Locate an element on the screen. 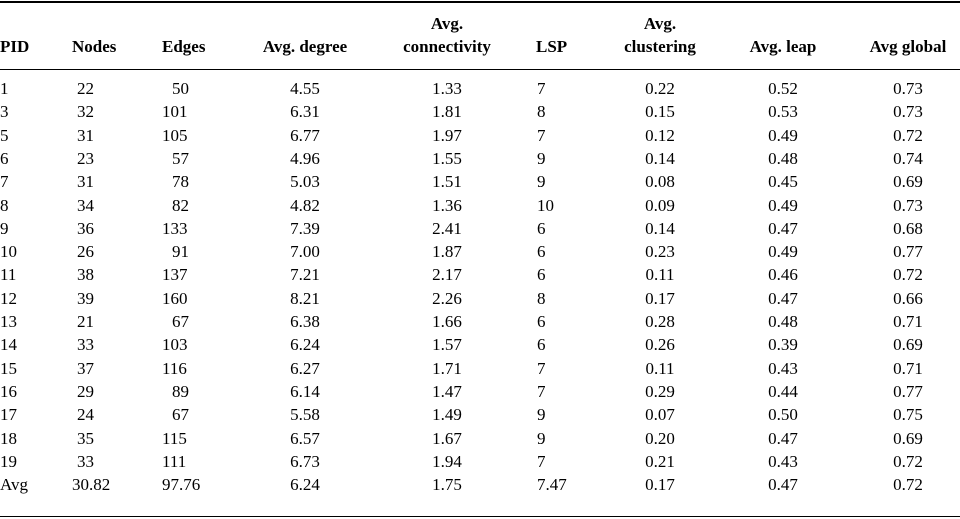  cell-nodes: 31 is located at coordinates (85, 181).